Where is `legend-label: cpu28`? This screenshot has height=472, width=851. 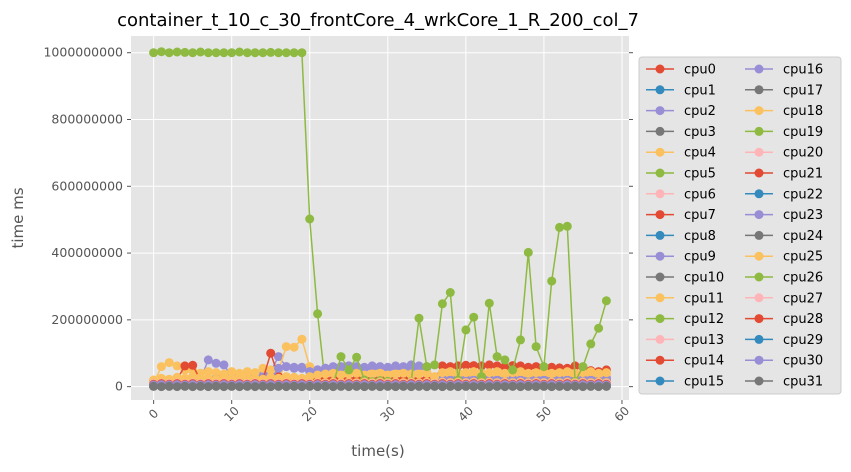
legend-label: cpu28 is located at coordinates (803, 319).